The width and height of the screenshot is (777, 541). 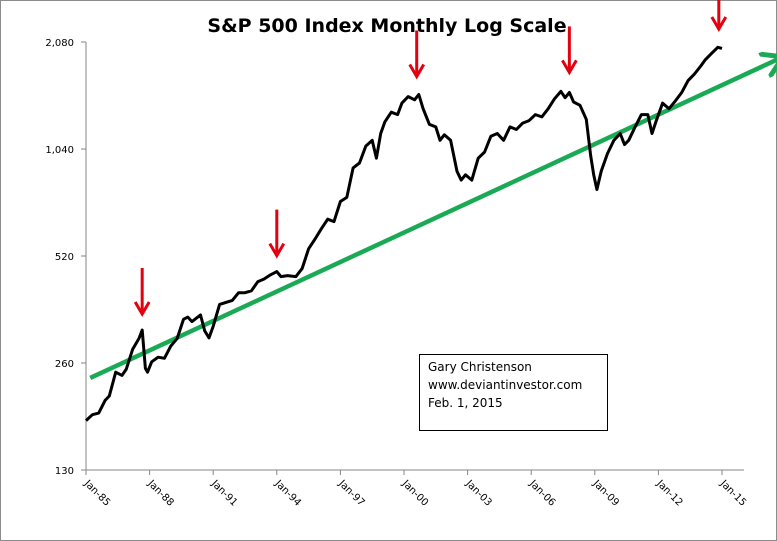 What do you see at coordinates (465, 403) in the screenshot?
I see `attribution-date: Feb. 1, 2015` at bounding box center [465, 403].